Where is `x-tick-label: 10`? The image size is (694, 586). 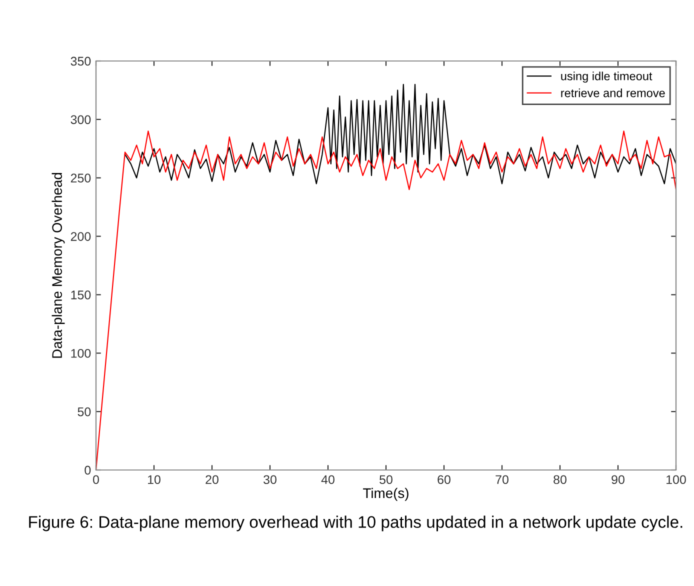
x-tick-label: 10 is located at coordinates (154, 479).